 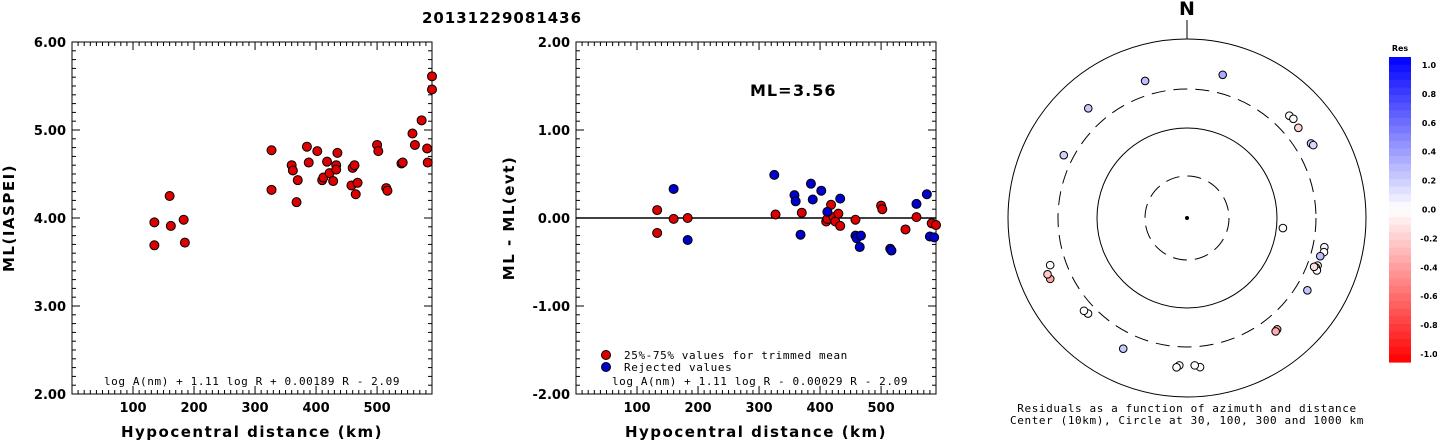 I want to click on range-circle-300km, so click(x=1187, y=218).